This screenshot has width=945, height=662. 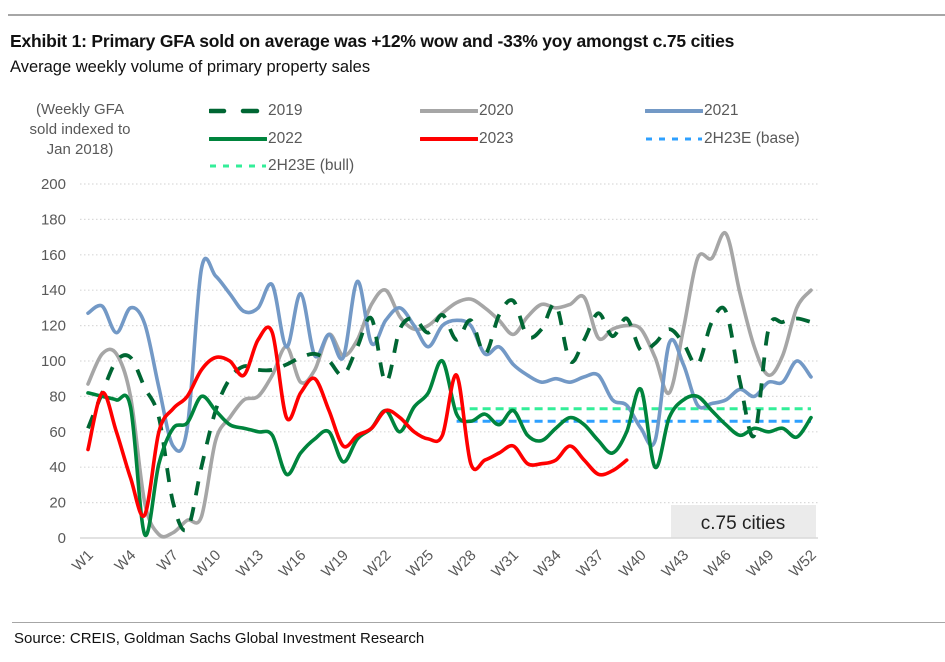 I want to click on y-axis-ticks: 0 20 40 60 80 100 120 140 160 180 200, so click(x=53, y=361).